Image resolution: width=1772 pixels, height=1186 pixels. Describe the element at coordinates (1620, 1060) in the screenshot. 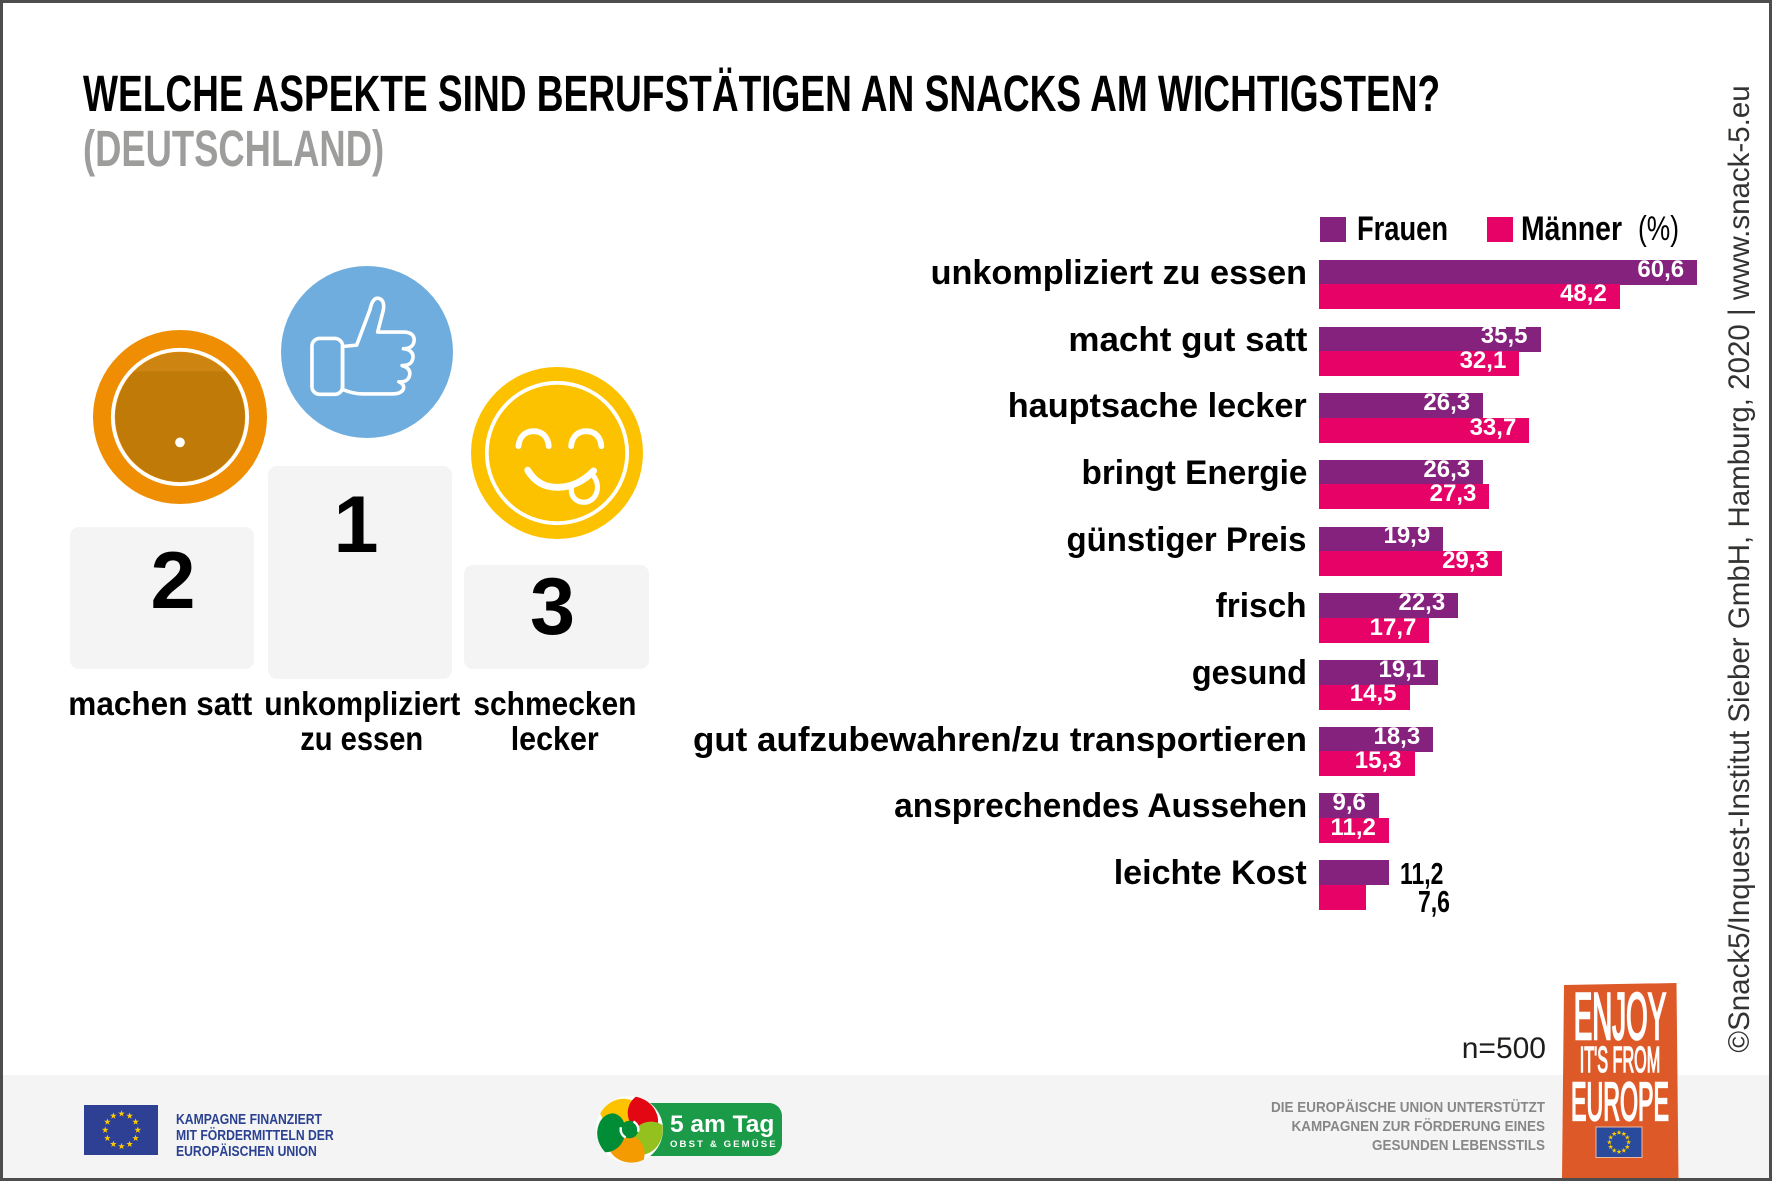

I see `svg-text: IT'S FROM` at that location.